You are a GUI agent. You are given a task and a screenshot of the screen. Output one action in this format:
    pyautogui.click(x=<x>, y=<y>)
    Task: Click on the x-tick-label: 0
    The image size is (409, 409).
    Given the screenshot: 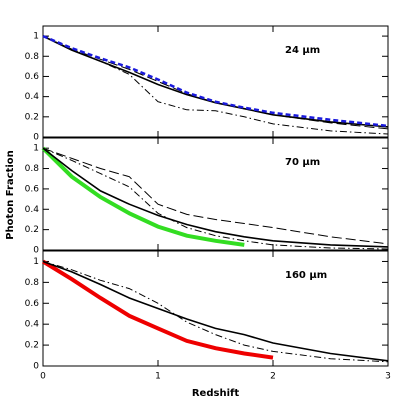 What is the action you would take?
    pyautogui.click(x=43, y=377)
    